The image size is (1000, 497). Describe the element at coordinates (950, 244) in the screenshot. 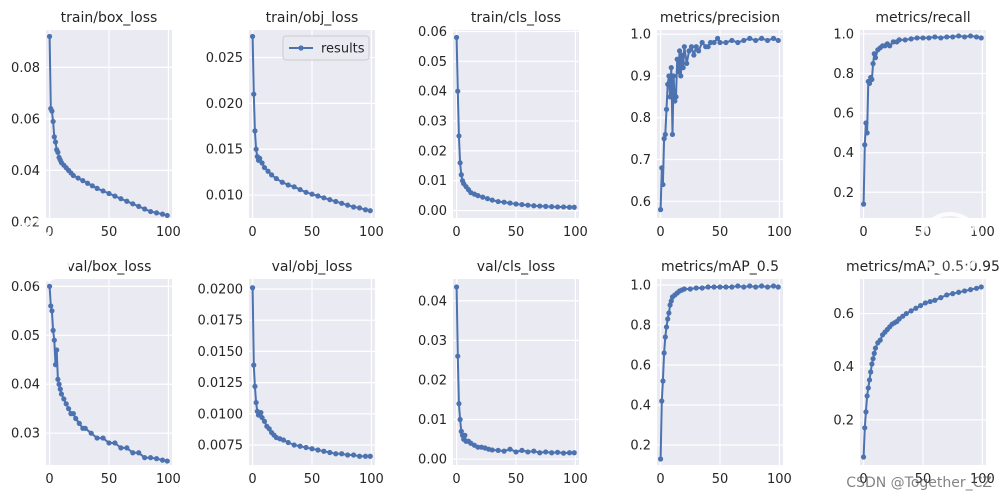

I see `next-image-button` at that location.